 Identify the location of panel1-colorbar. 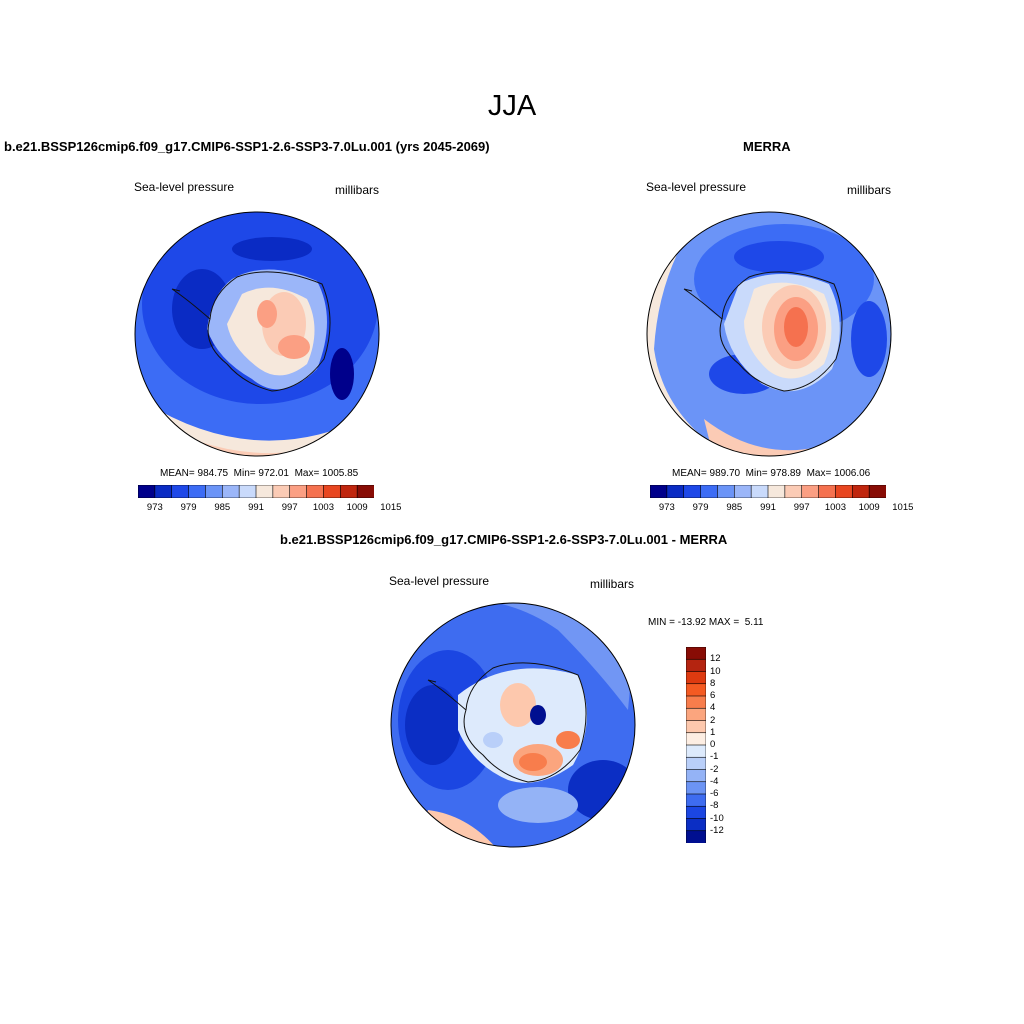
(256, 491).